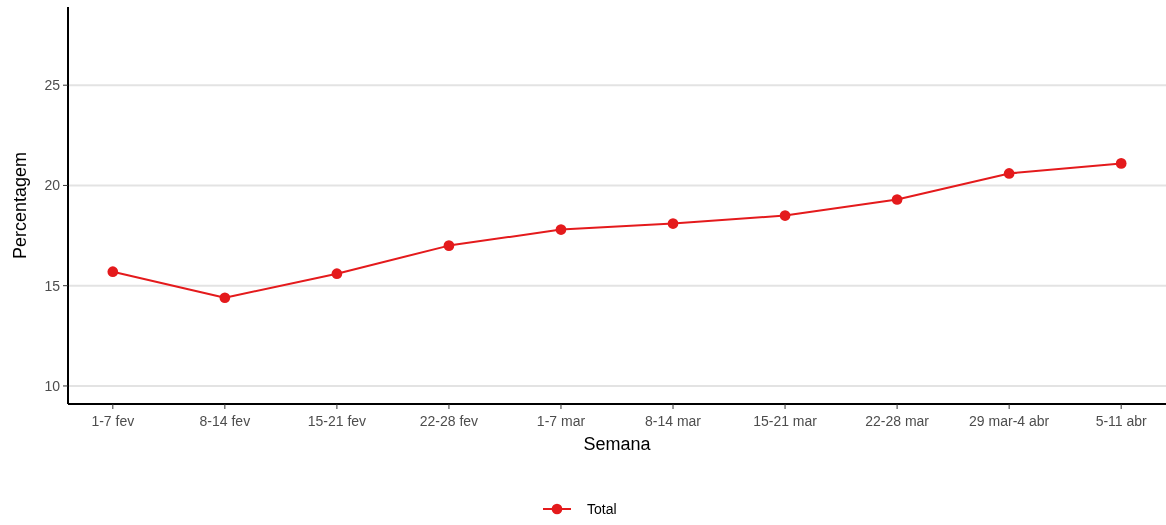 The height and width of the screenshot is (525, 1166). Describe the element at coordinates (52, 185) in the screenshot. I see `y-tick-label: 20` at that location.